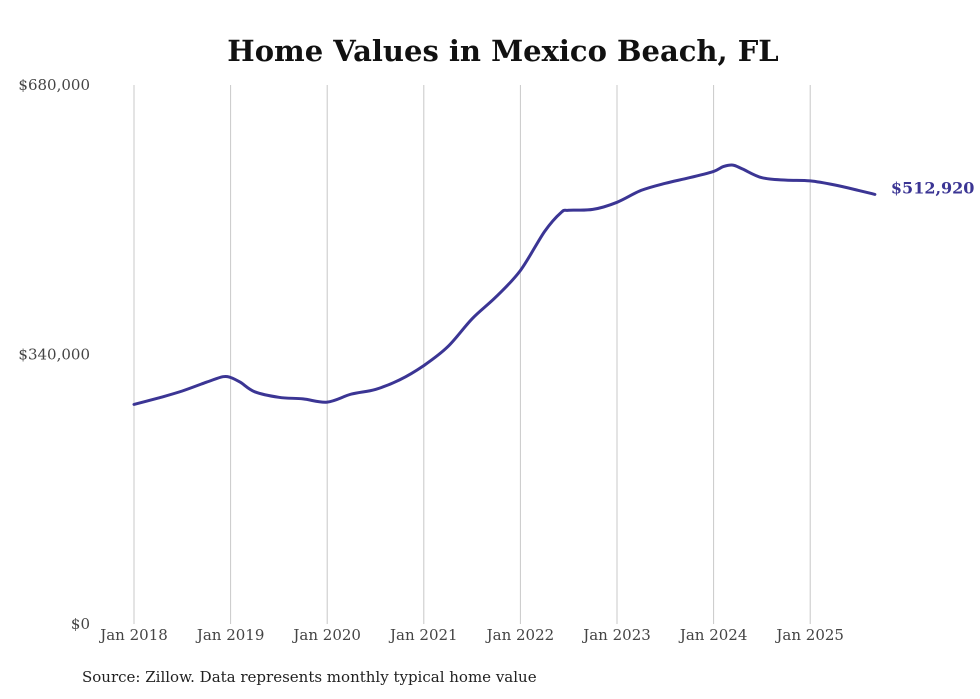  Describe the element at coordinates (80, 624) in the screenshot. I see `y-tick-label: $0` at that location.